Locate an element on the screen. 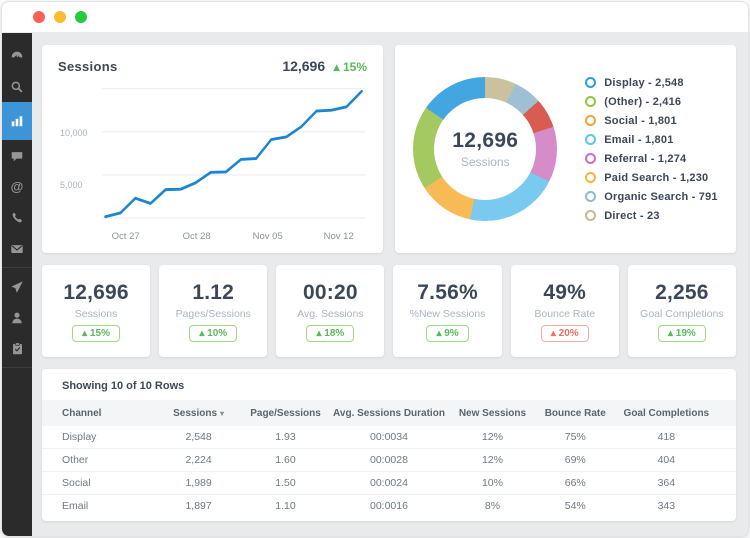  sessions-chart-area: 10,000 5,000 Oct 27 Oct 28 Nov 05 Nov 12 is located at coordinates (212, 163).